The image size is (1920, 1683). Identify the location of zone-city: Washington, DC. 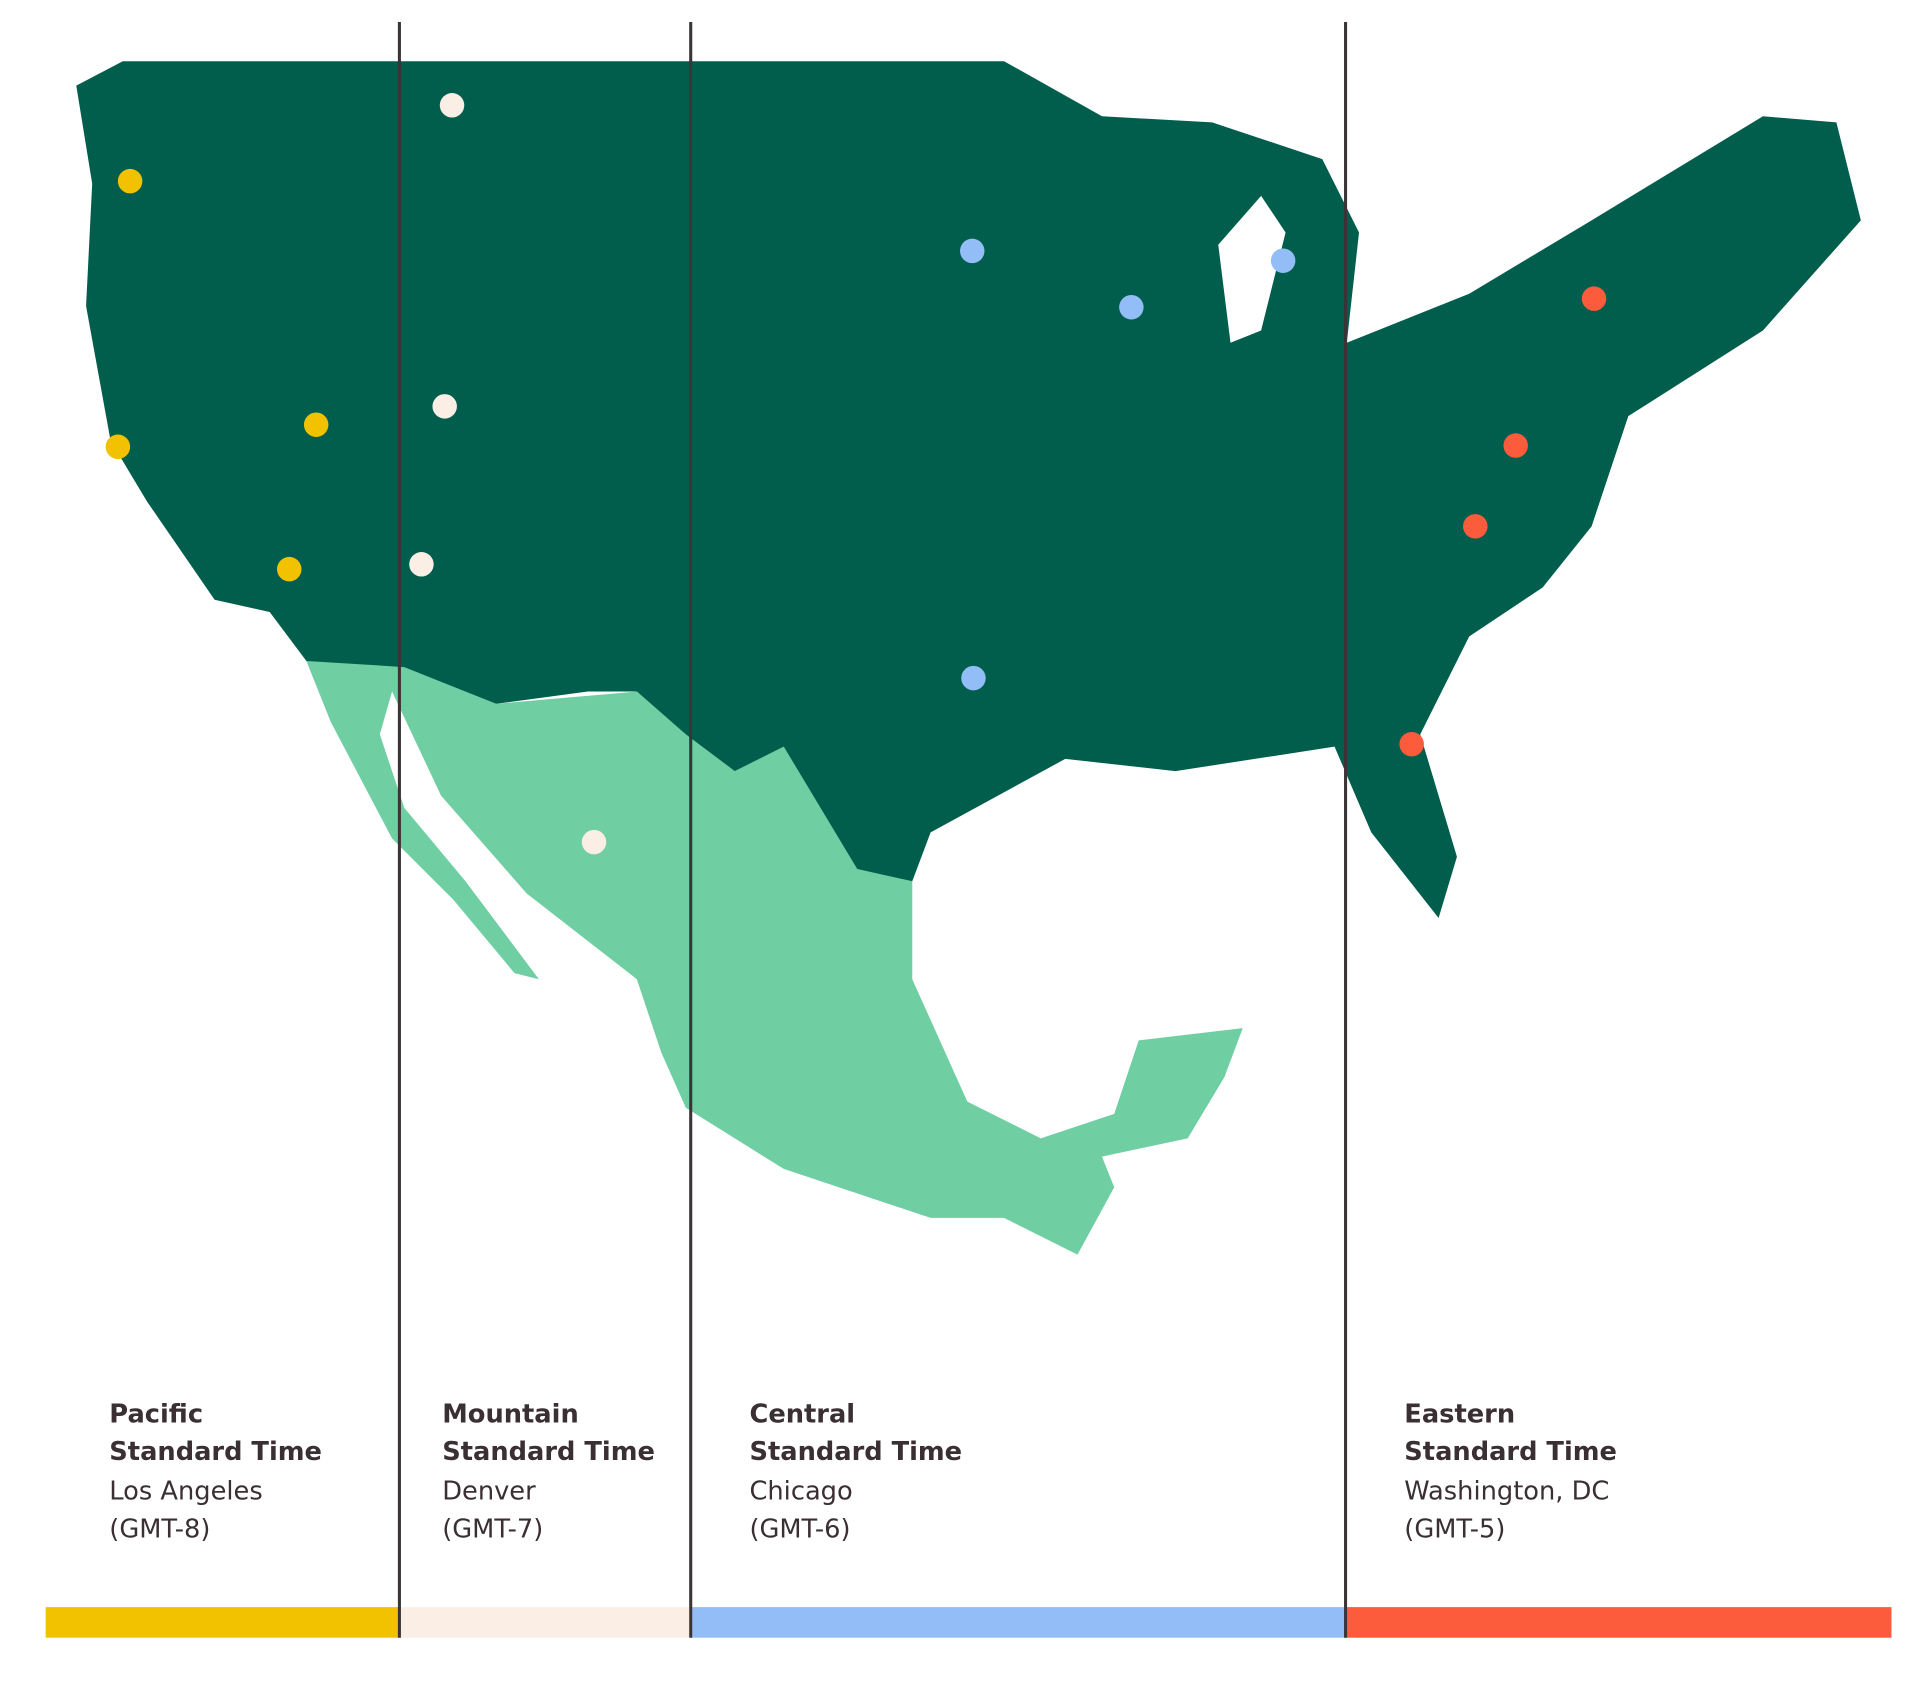
(1506, 1491).